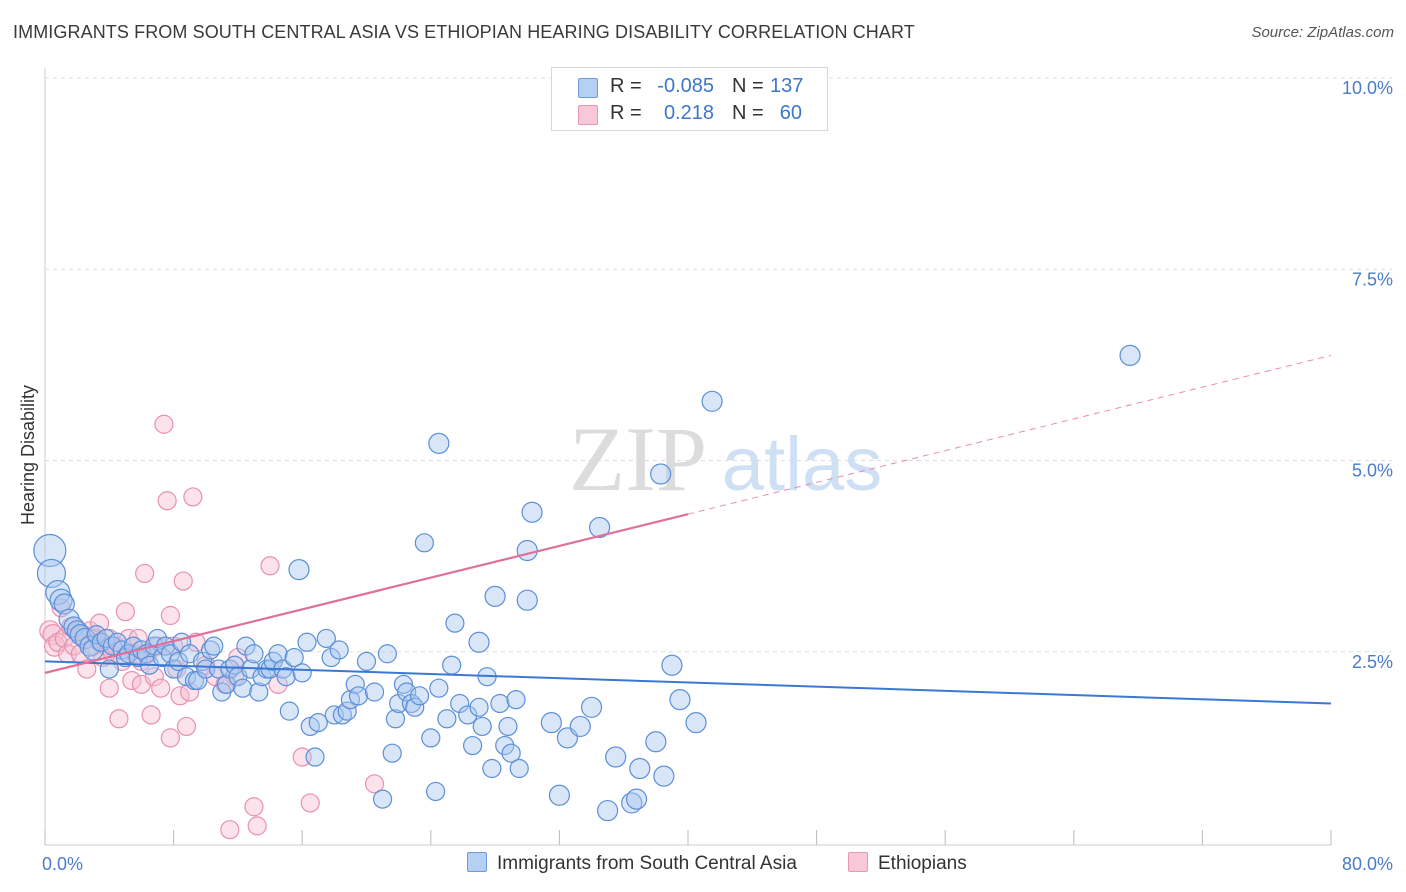 Image resolution: width=1406 pixels, height=892 pixels. Describe the element at coordinates (1009, 434) in the screenshot. I see `ethiopians-trend-line-extension` at that location.